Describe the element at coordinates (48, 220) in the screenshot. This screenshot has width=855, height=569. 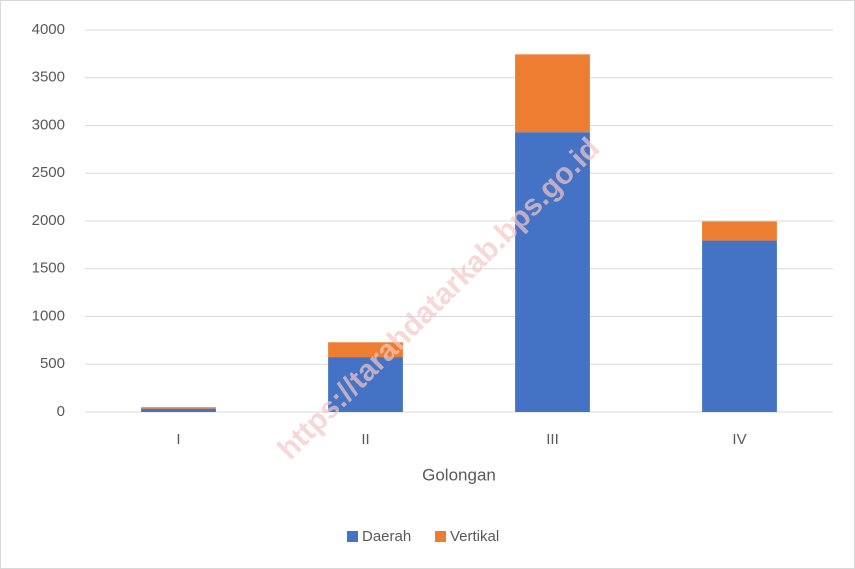
I see `y-tick-label: 2000` at that location.